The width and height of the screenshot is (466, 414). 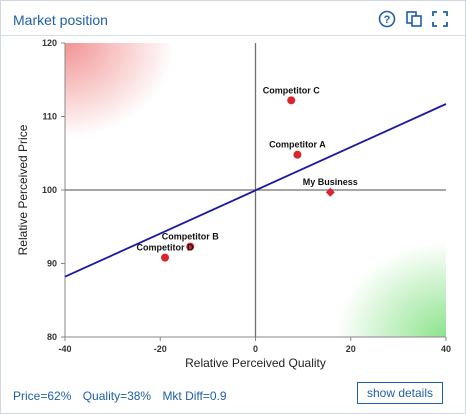 I want to click on x-tick-label: -40, so click(x=64, y=349).